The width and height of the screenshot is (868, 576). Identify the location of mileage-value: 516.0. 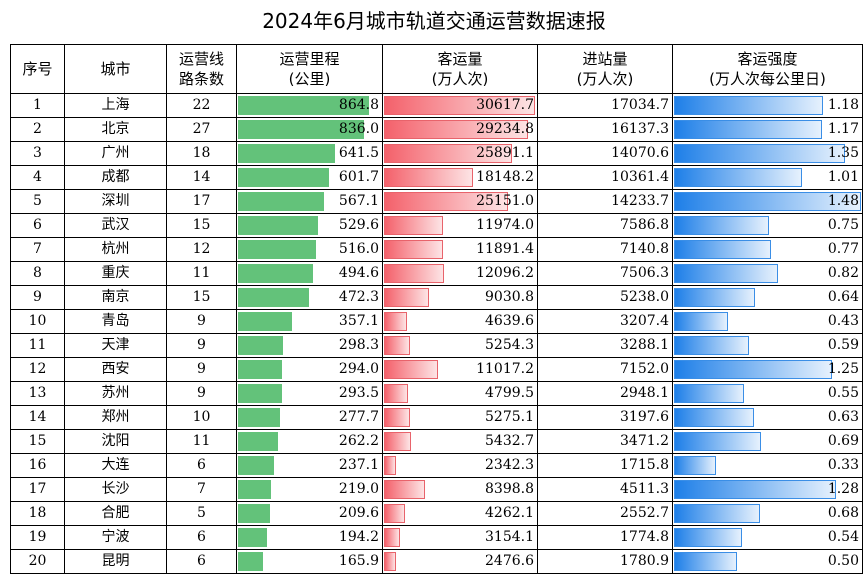
(358, 249).